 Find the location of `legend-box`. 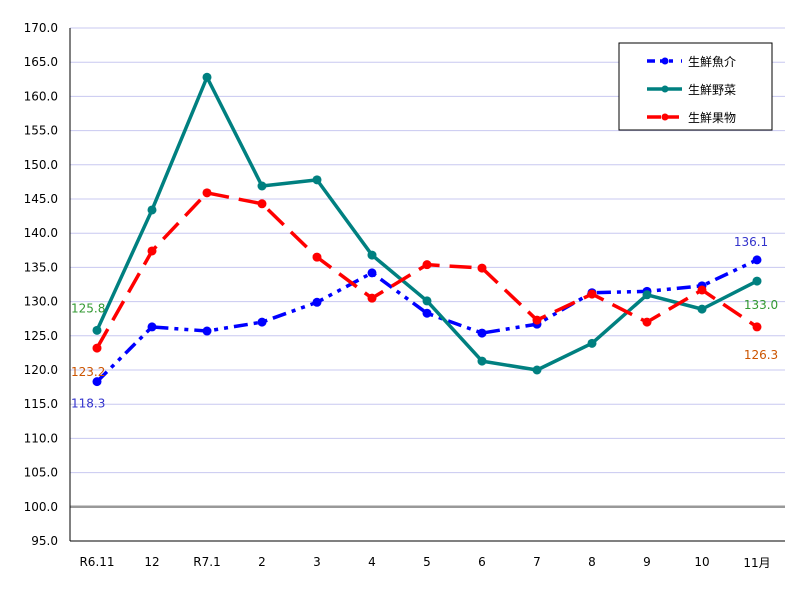

legend-box is located at coordinates (695, 86).